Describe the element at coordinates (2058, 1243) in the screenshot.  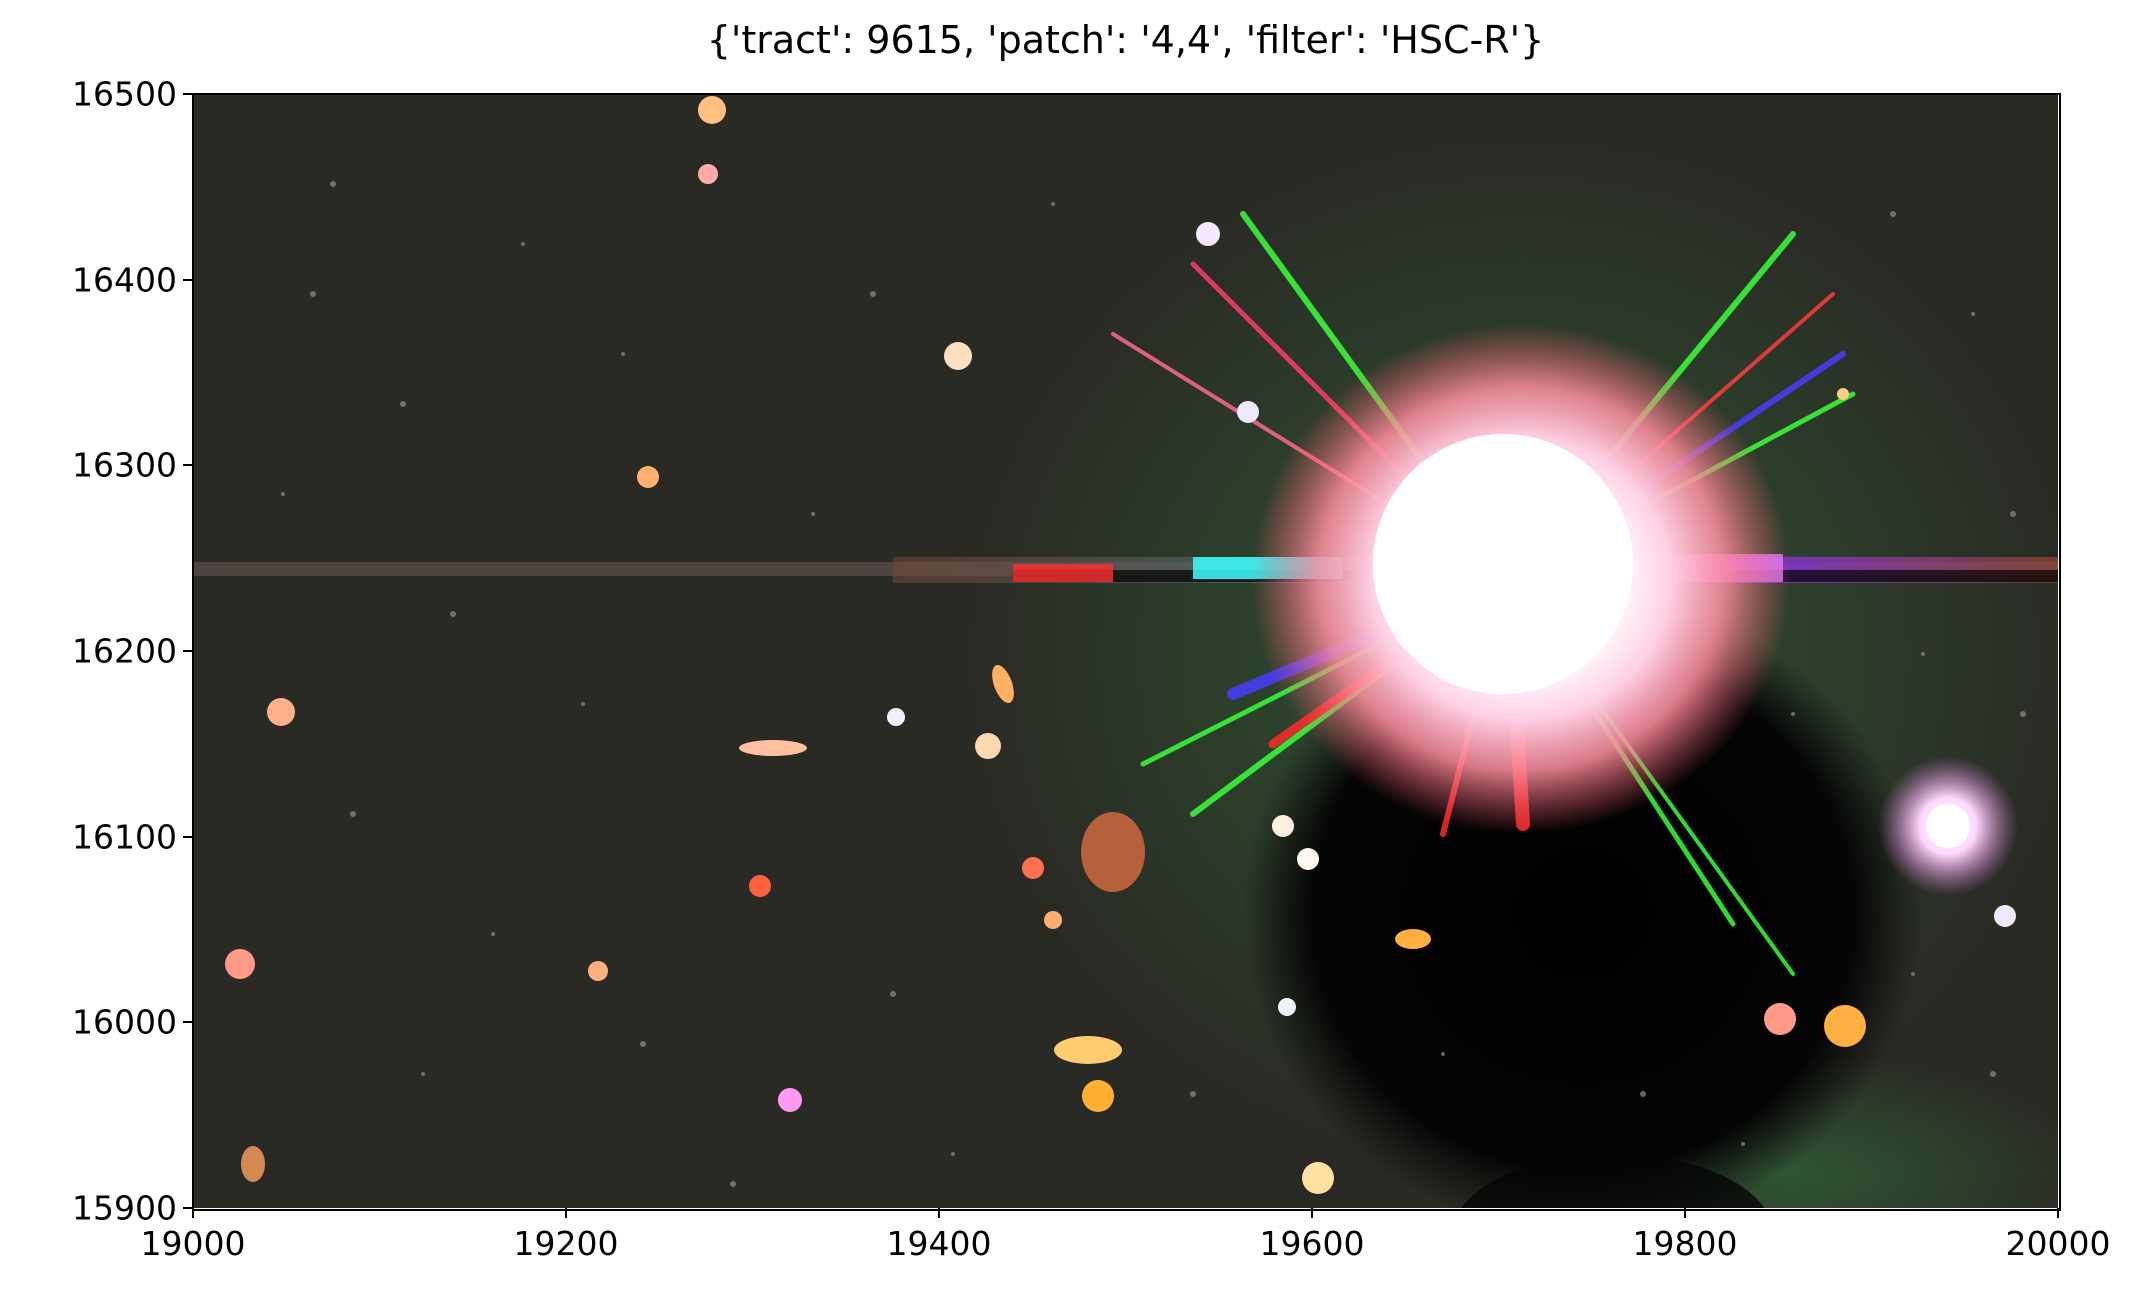
I see `x-tick-label: 20000` at that location.